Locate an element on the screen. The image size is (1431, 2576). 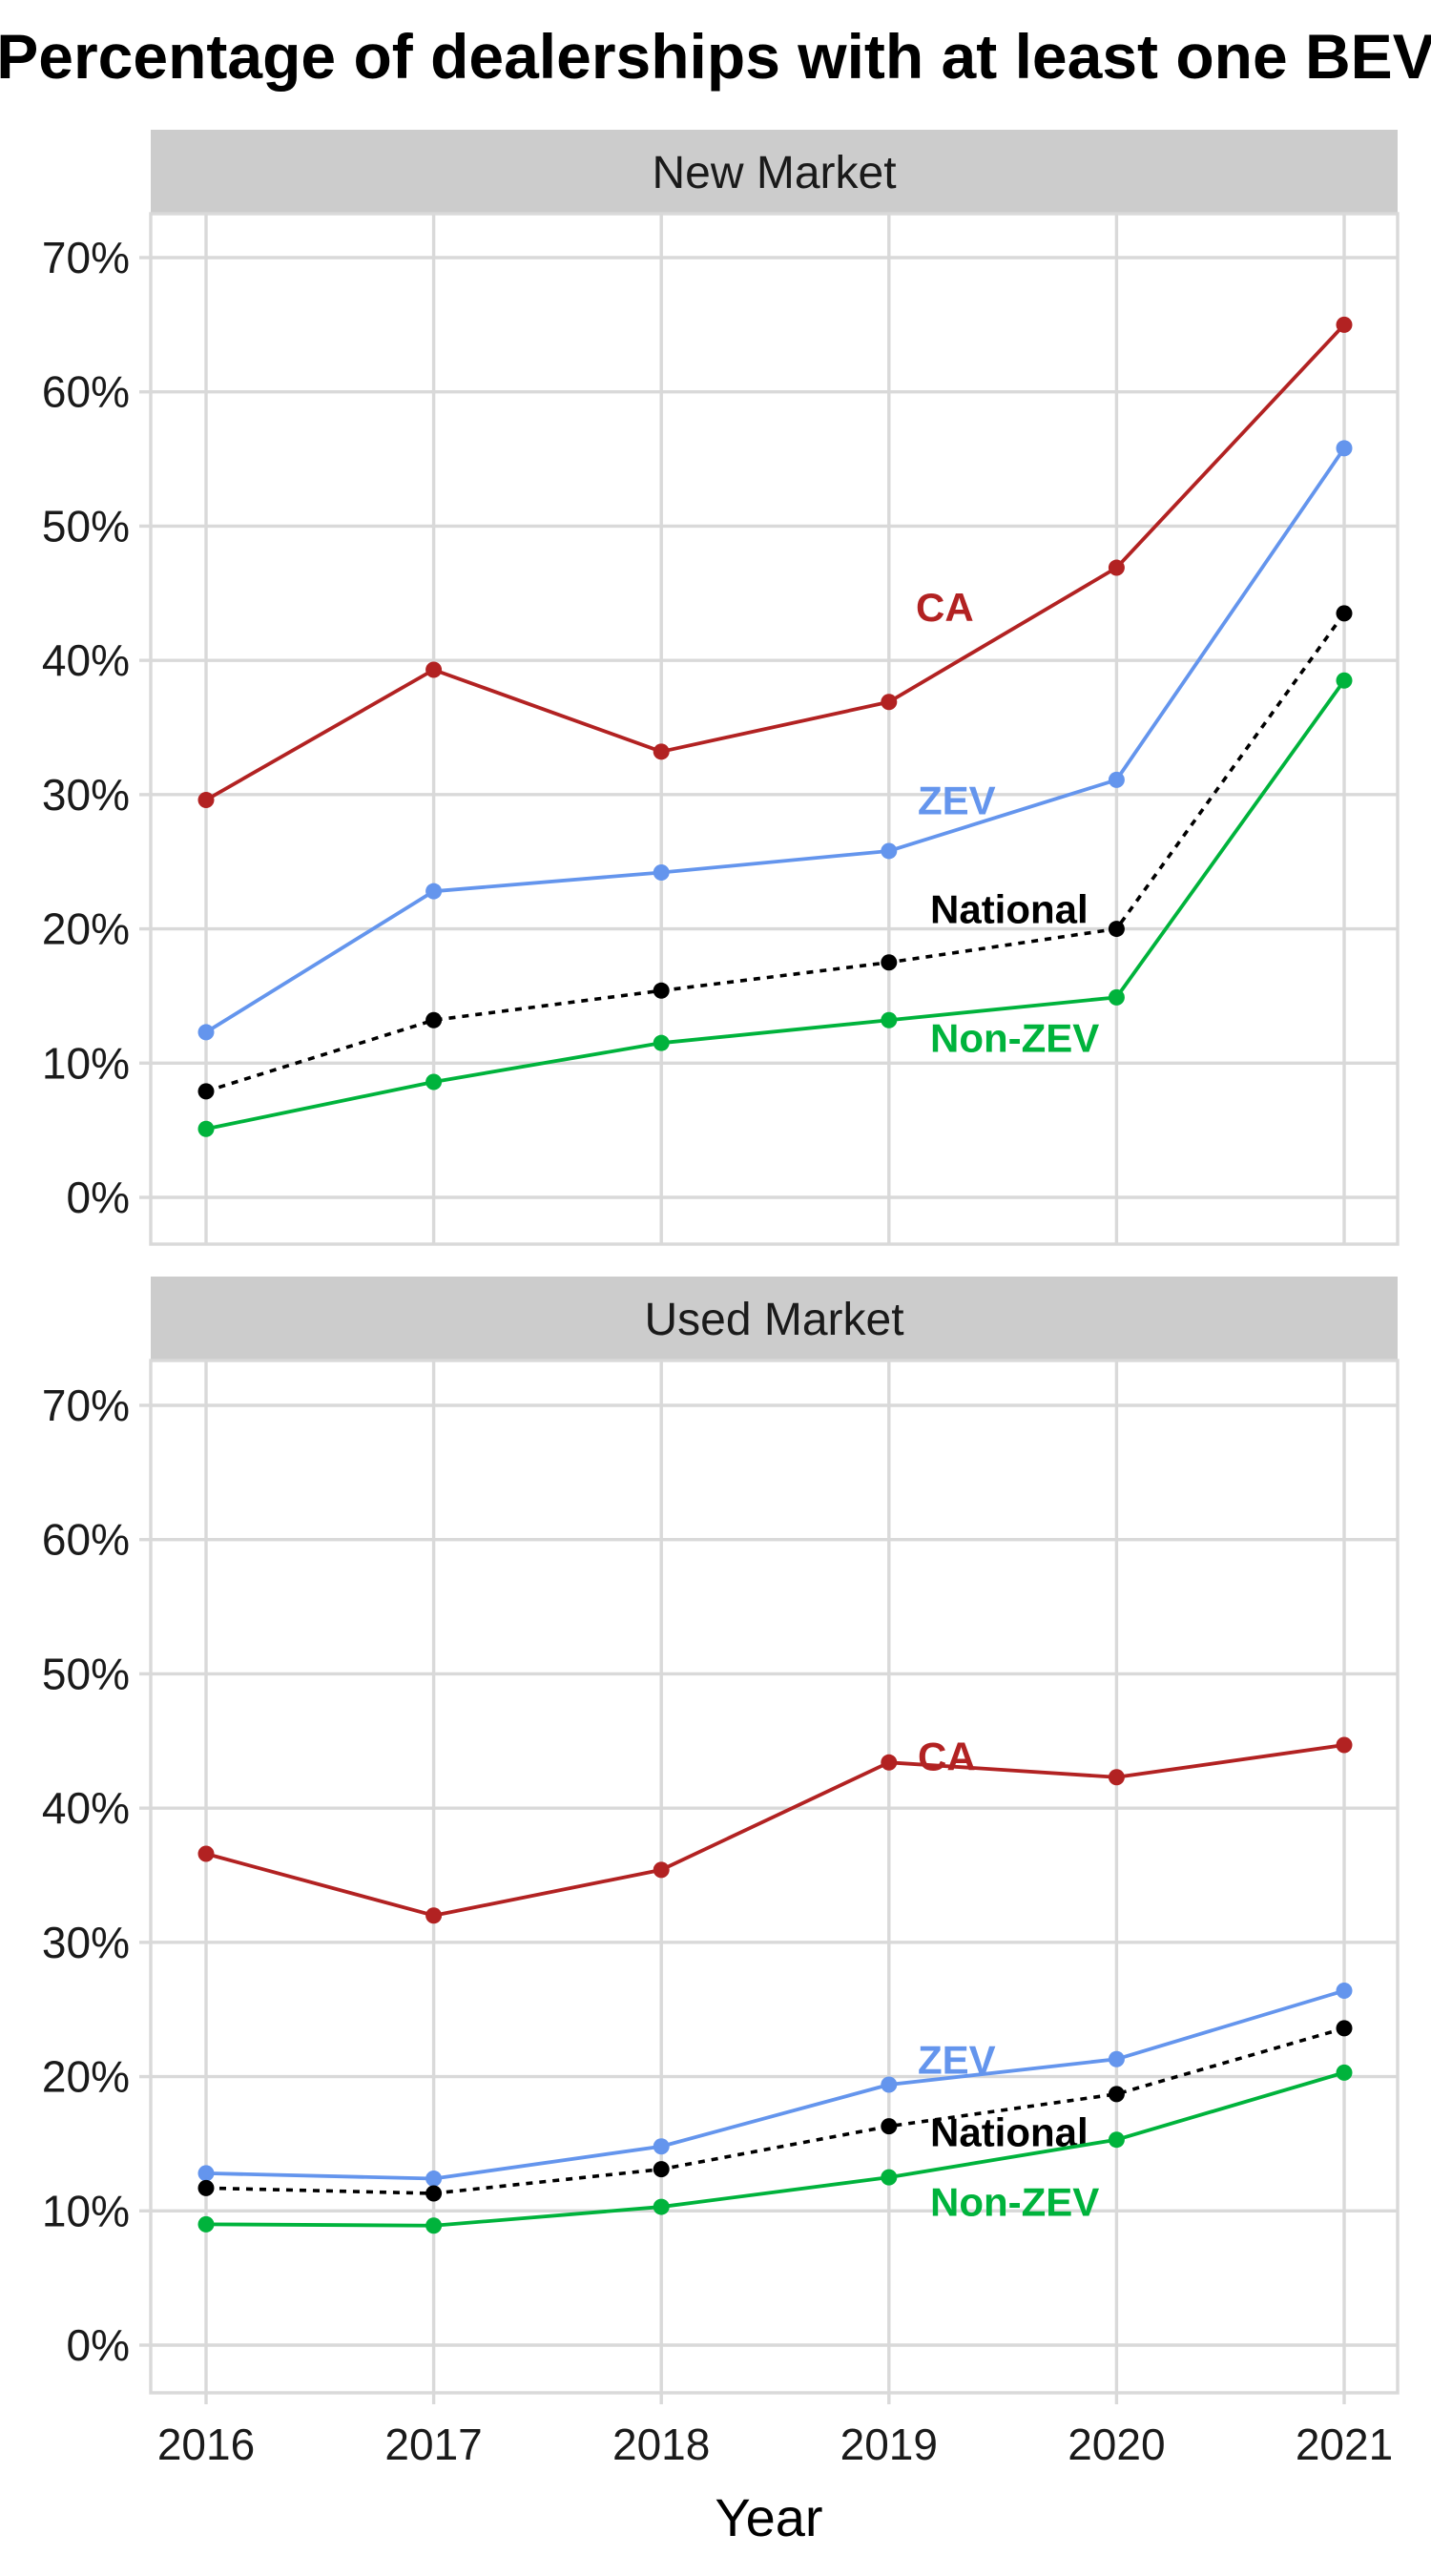
x-tick-label: 2017 is located at coordinates (433, 2444).